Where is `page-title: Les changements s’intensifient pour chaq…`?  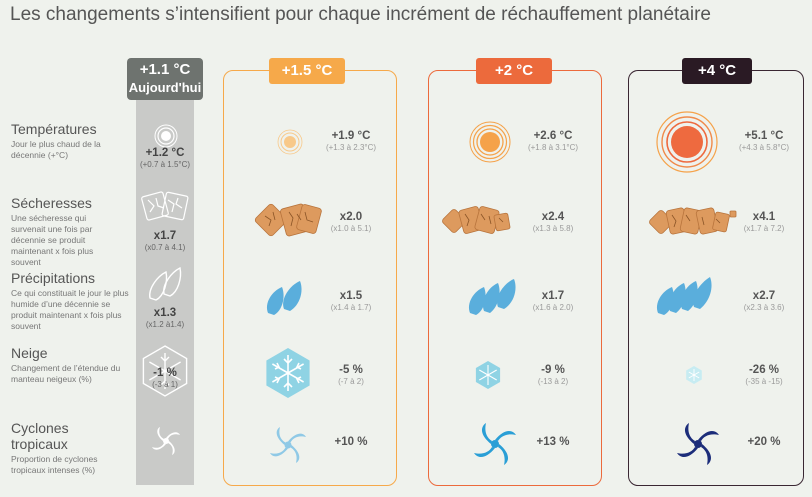 page-title: Les changements s’intensifient pour chaq… is located at coordinates (360, 14).